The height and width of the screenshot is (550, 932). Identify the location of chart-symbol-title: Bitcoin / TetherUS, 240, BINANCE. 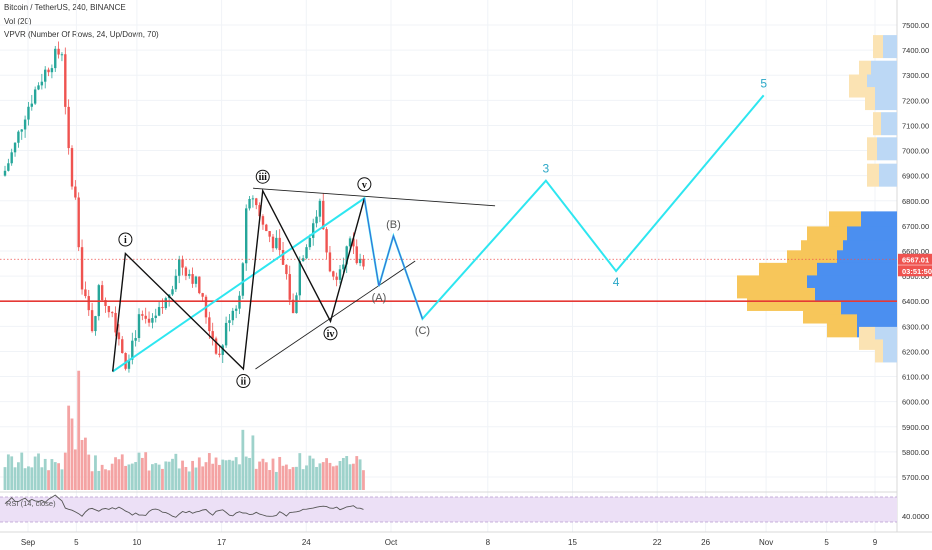
(65, 7).